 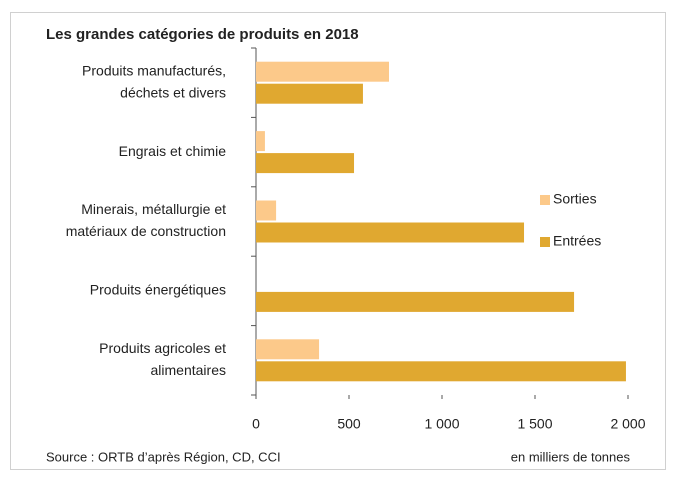 What do you see at coordinates (627, 424) in the screenshot?
I see `x-tick-label: 2 000` at bounding box center [627, 424].